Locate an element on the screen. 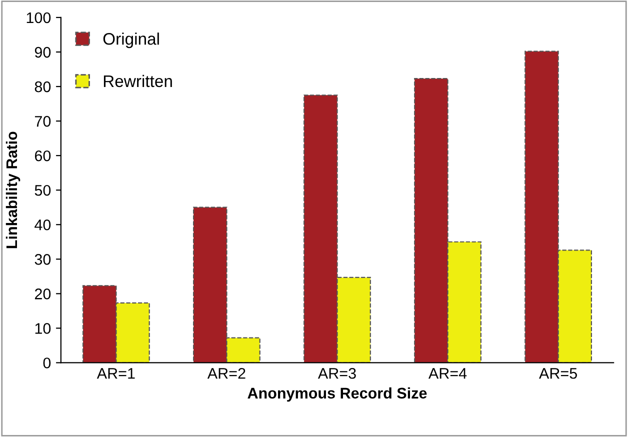 The height and width of the screenshot is (437, 628). legend-label: Original is located at coordinates (131, 40).